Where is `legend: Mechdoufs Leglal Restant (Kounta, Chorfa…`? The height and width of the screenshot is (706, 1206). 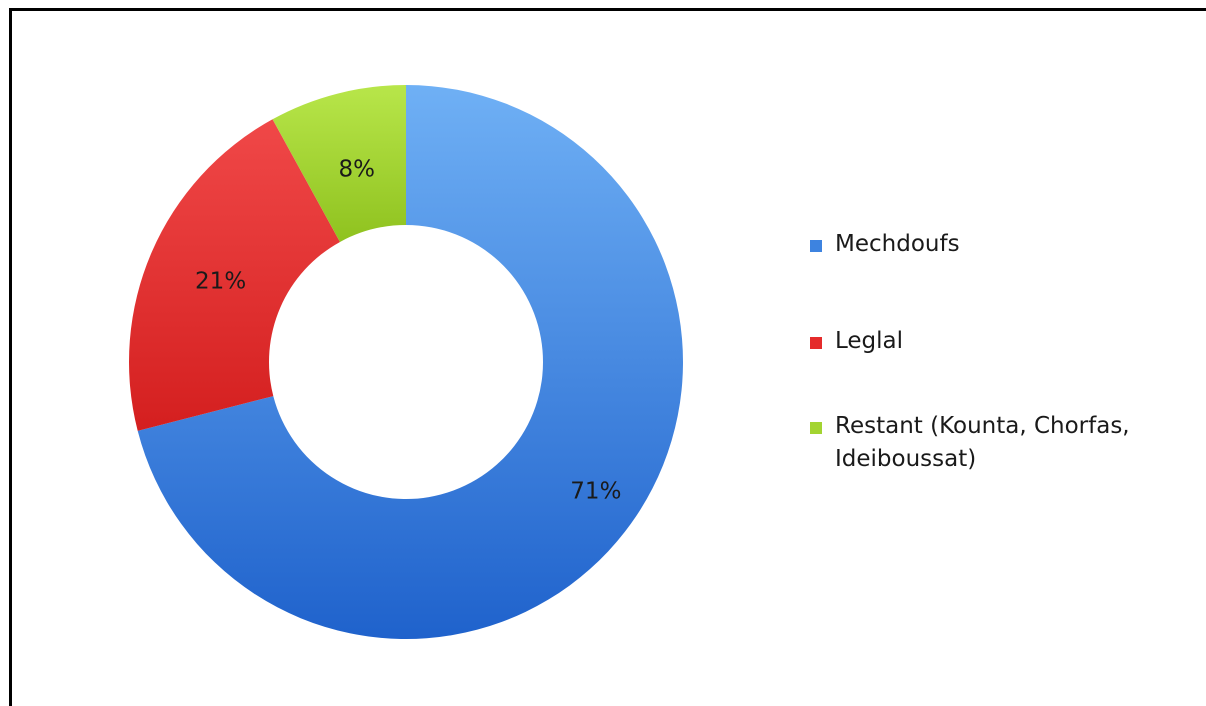
legend: Mechdoufs Leglal Restant (Kounta, Chorfa… is located at coordinates (1005, 352).